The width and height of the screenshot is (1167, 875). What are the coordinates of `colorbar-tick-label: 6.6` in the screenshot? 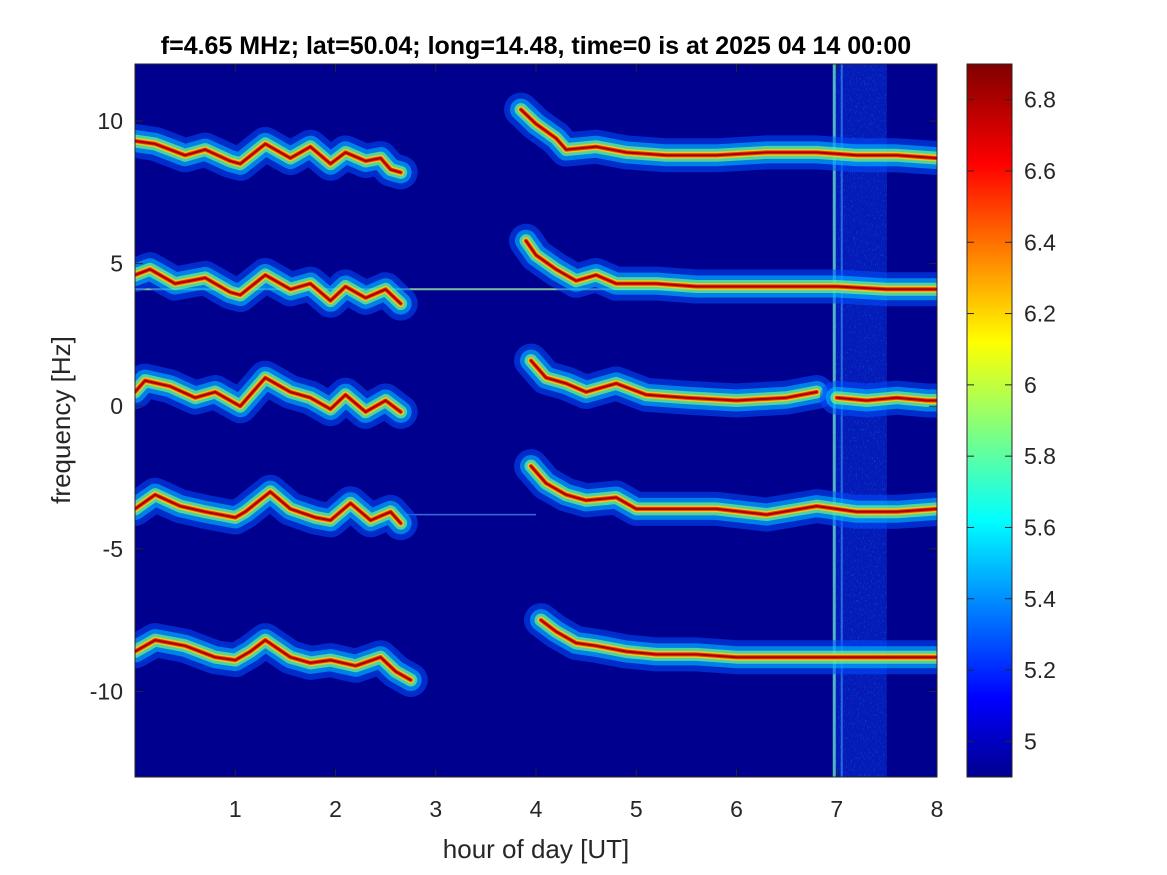 It's located at (1040, 171).